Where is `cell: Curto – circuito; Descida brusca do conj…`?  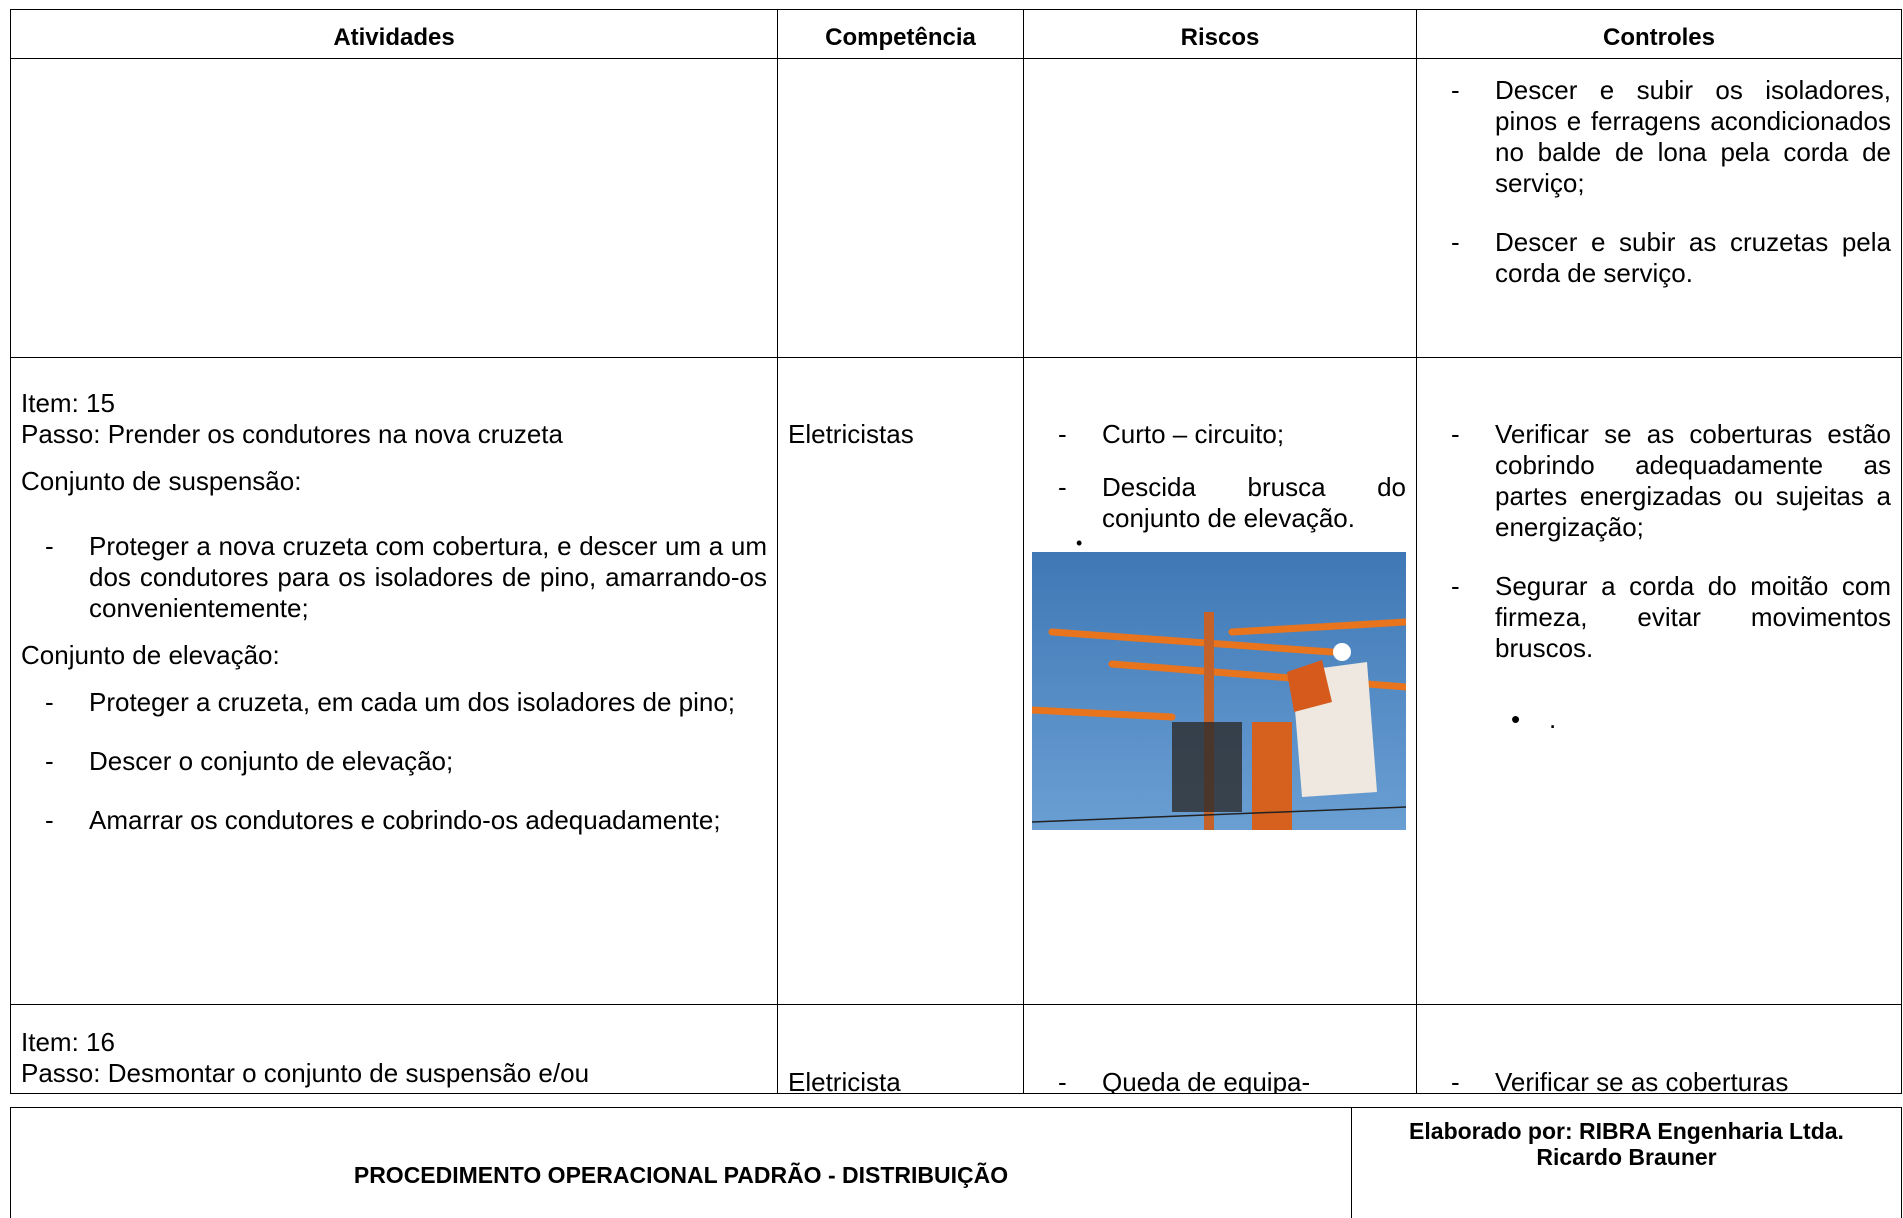
cell: Curto – circuito; Descida brusca do conj… is located at coordinates (1220, 681).